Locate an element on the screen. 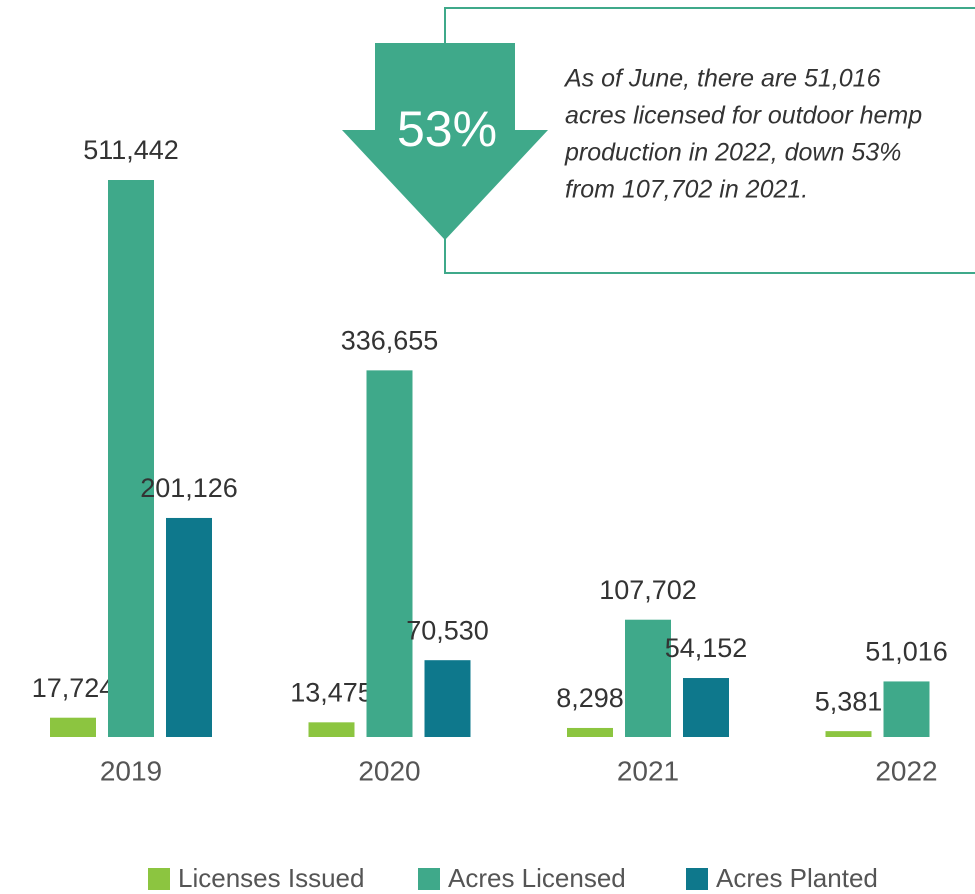  value-label: 107,702 is located at coordinates (648, 590).